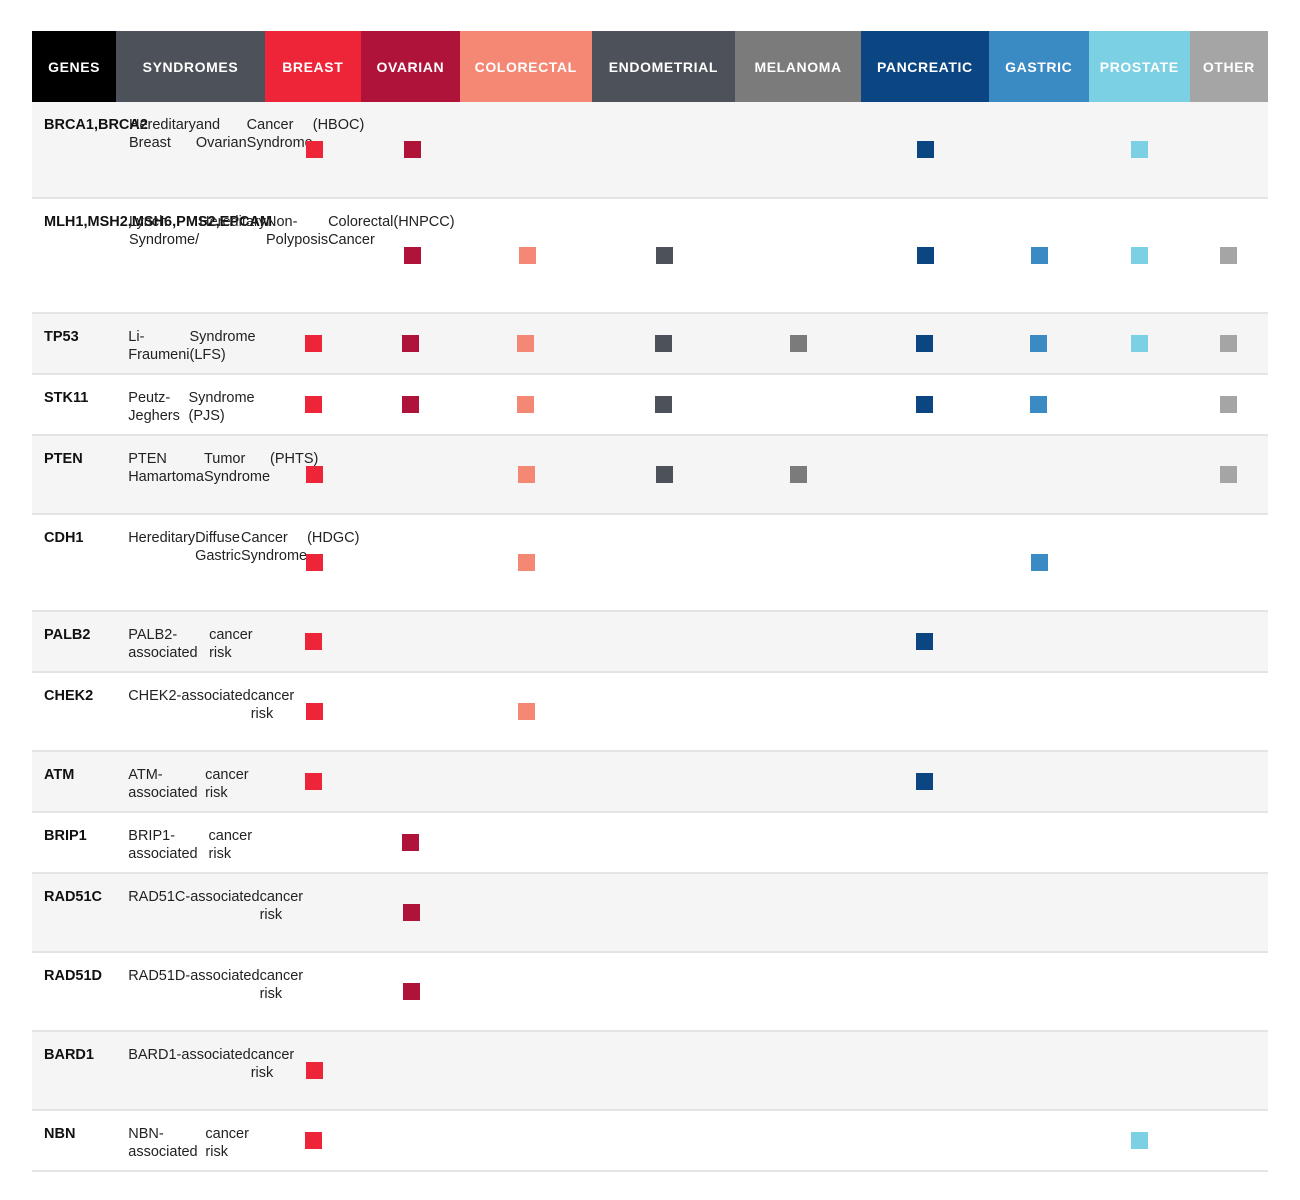 This screenshot has width=1300, height=1200. Describe the element at coordinates (216, 906) in the screenshot. I see `syndrome-cell: RAD51C-associated cancer risk` at that location.